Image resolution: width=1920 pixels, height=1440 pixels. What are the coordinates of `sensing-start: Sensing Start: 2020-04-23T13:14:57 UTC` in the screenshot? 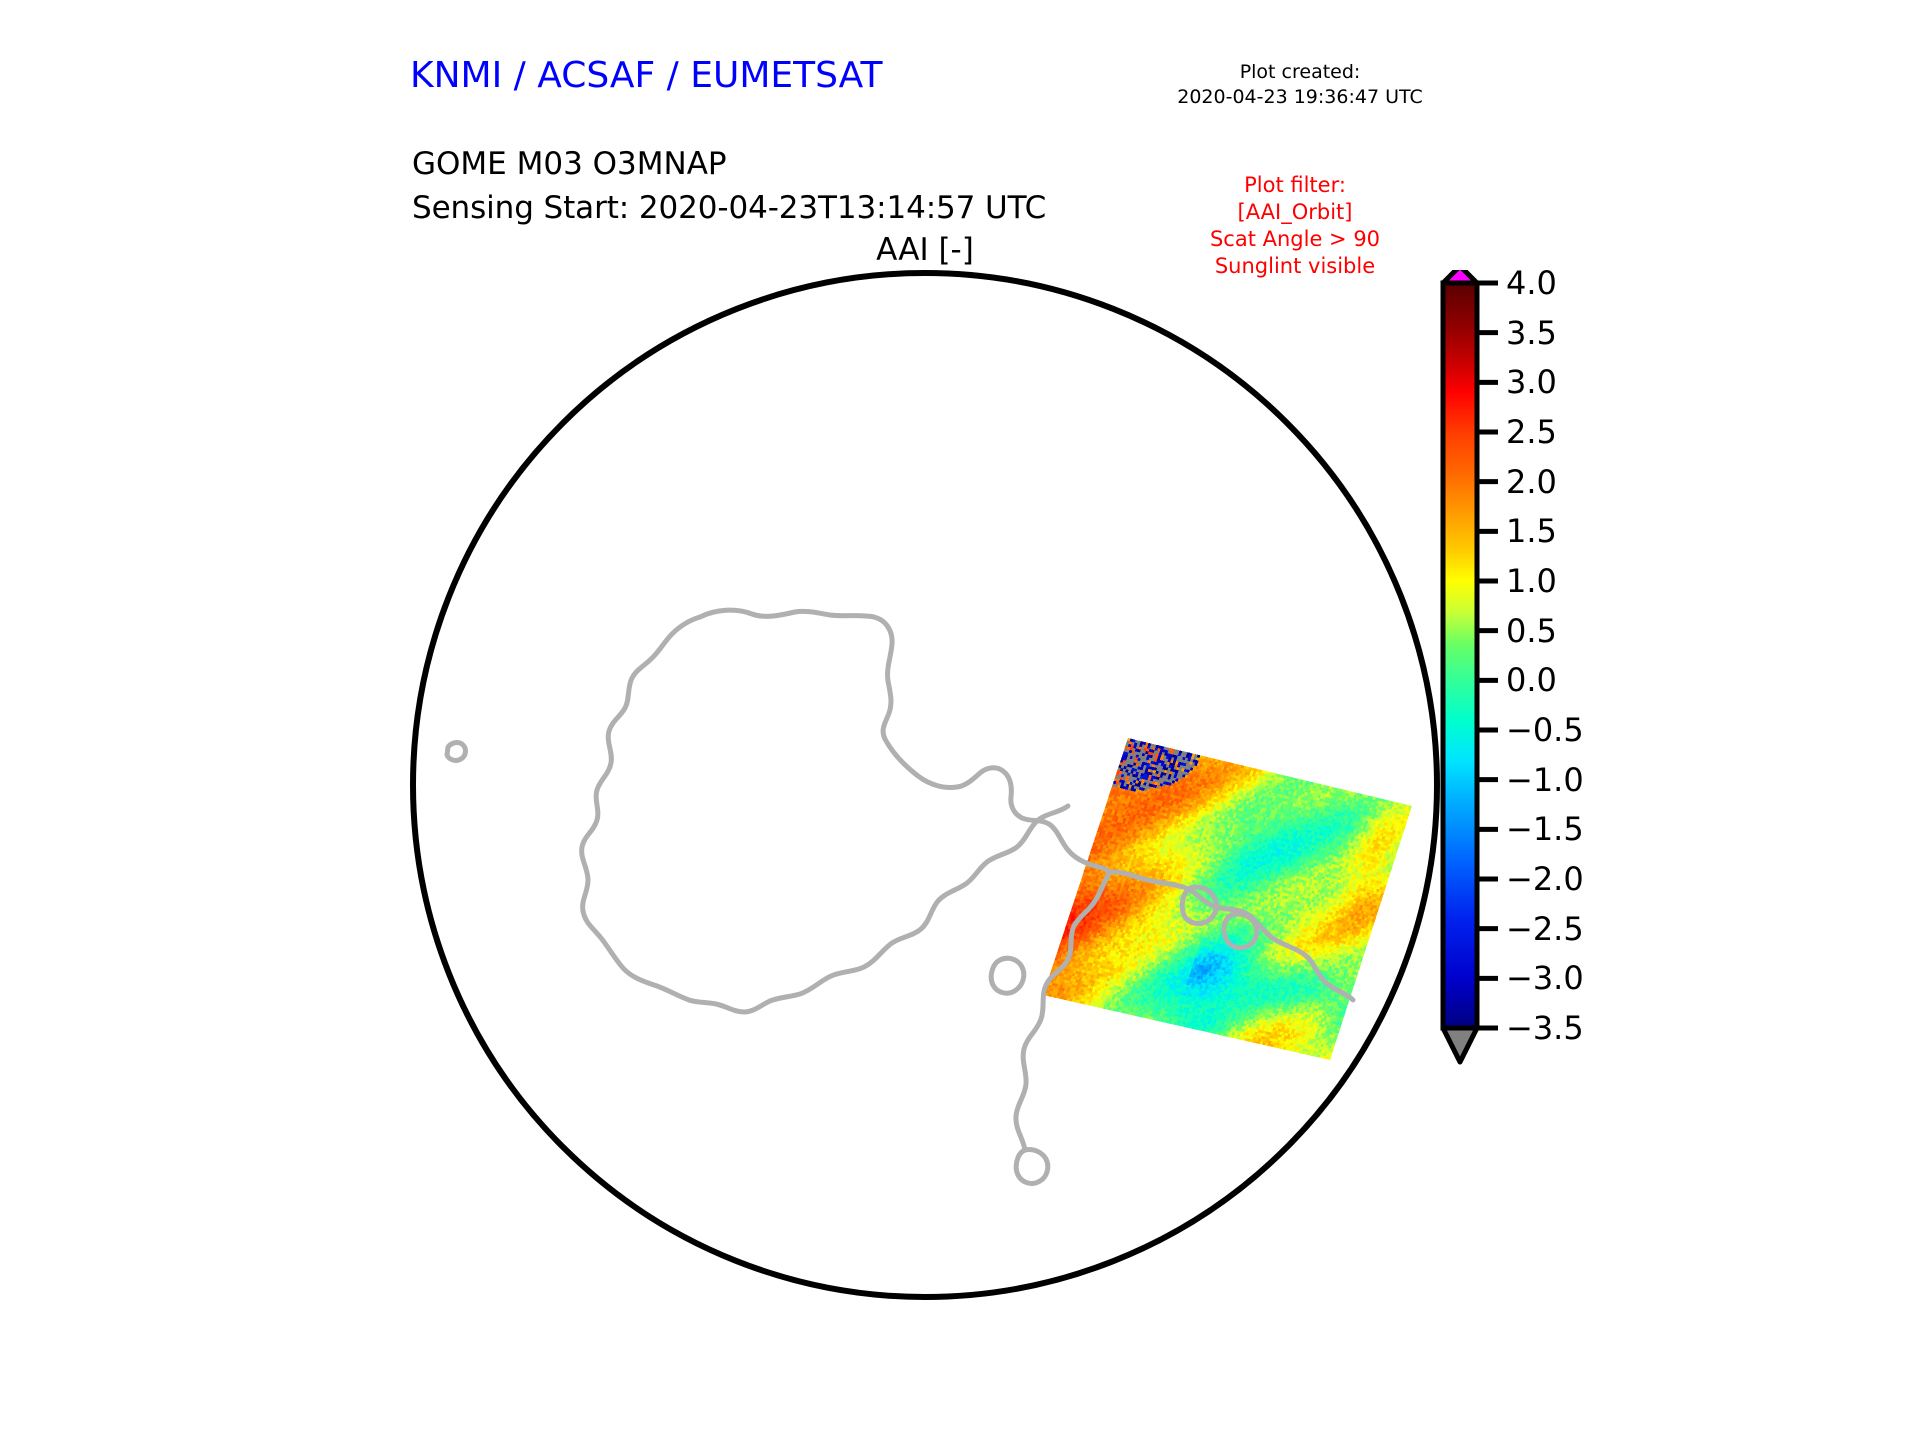 It's located at (729, 208).